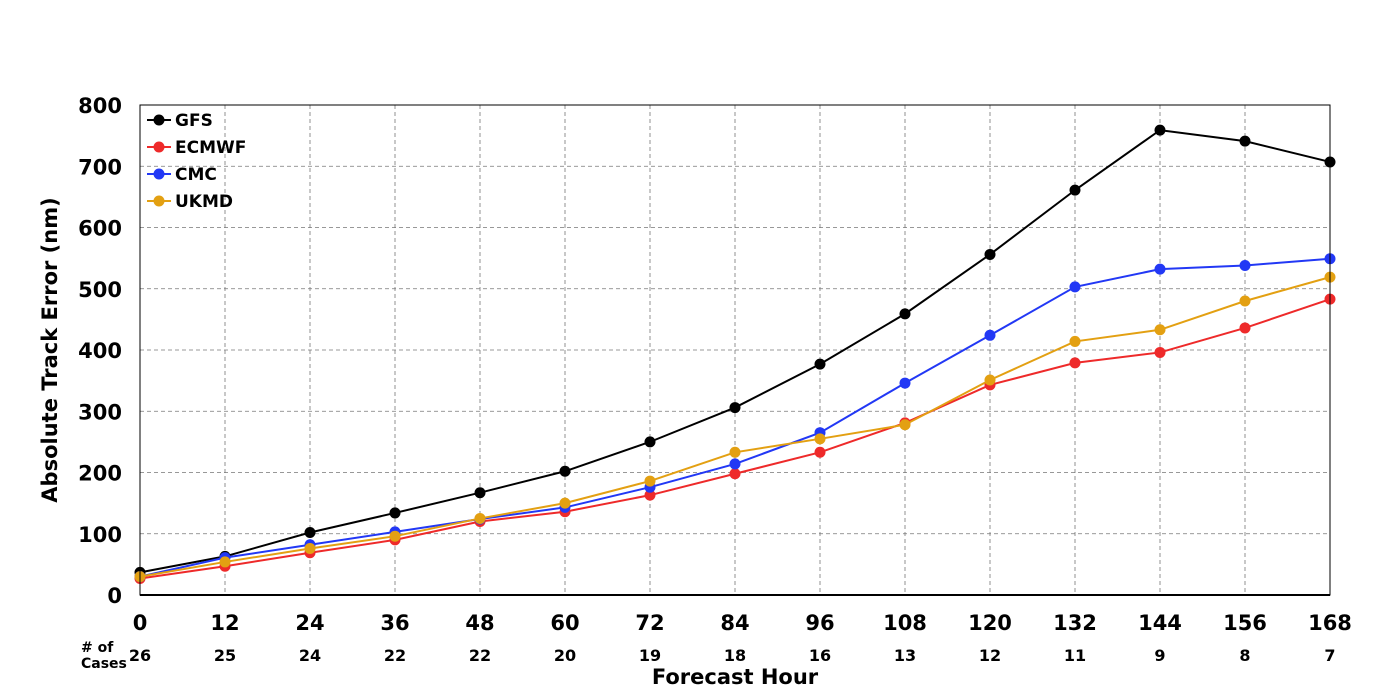 This screenshot has width=1400, height=700. What do you see at coordinates (225, 655) in the screenshot?
I see `case-count: 25` at bounding box center [225, 655].